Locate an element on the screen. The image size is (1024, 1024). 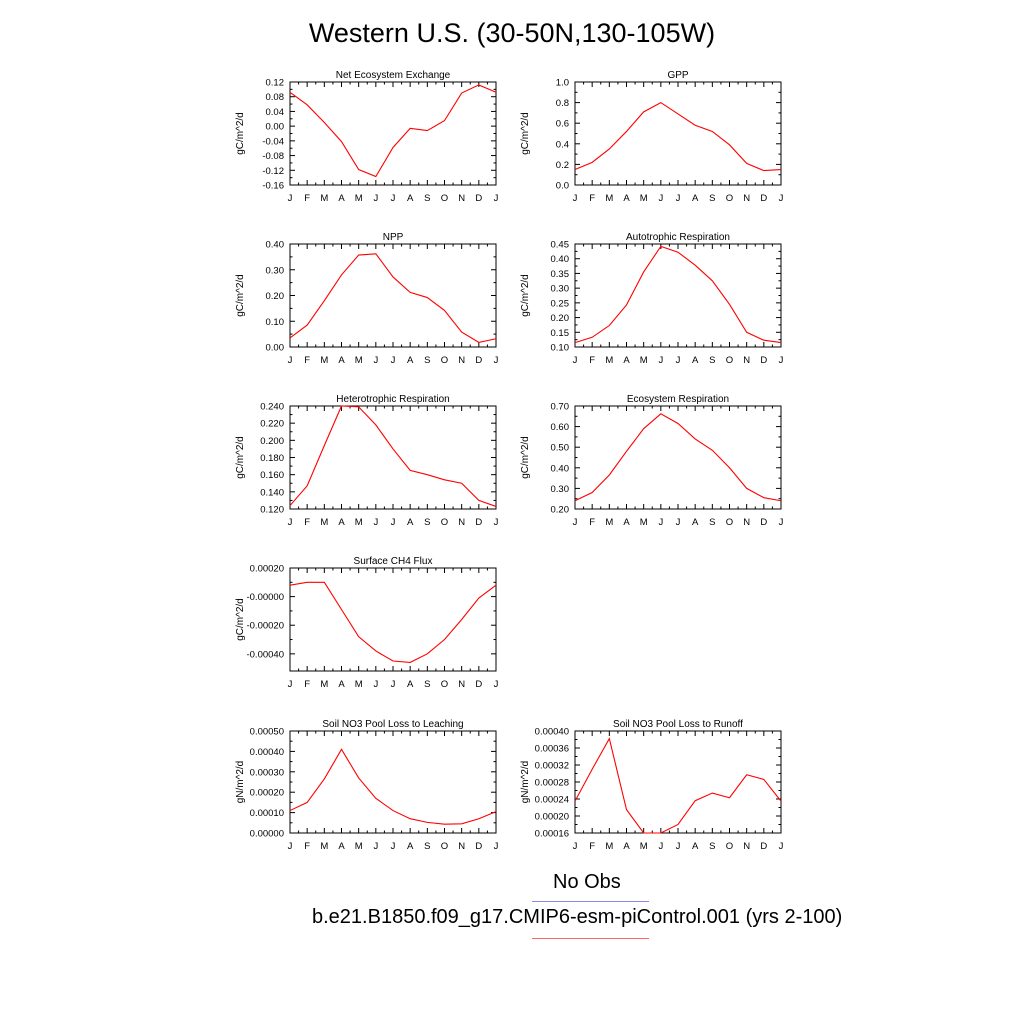
y-tick-label: 0.4 is located at coordinates (562, 144).